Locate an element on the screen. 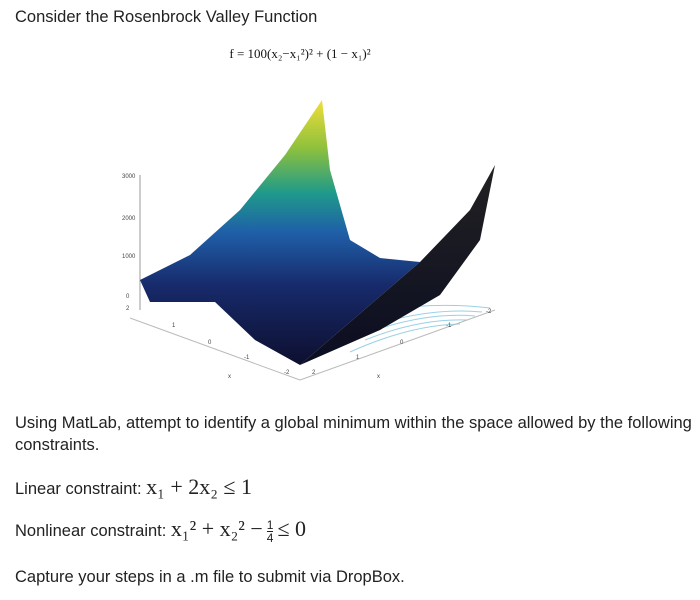 The image size is (700, 600). x2-tick: -1 is located at coordinates (449, 326).